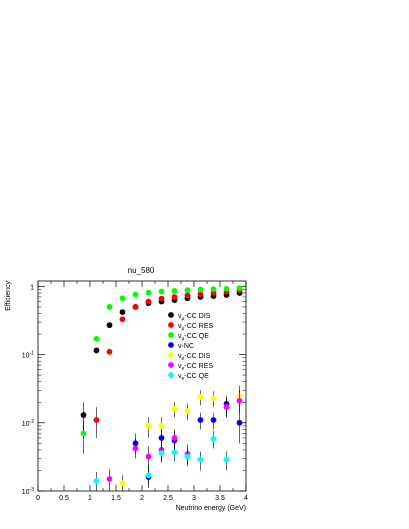 The image size is (409, 529). What do you see at coordinates (28, 491) in the screenshot?
I see `y-tick-label: 10⁻³` at bounding box center [28, 491].